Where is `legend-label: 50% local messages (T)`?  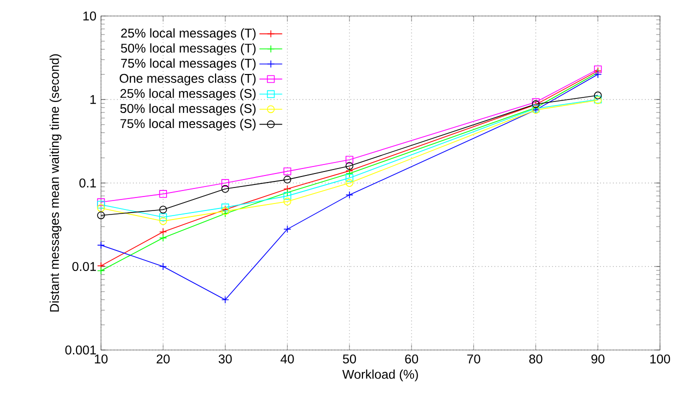
legend-label: 50% local messages (T) is located at coordinates (188, 49).